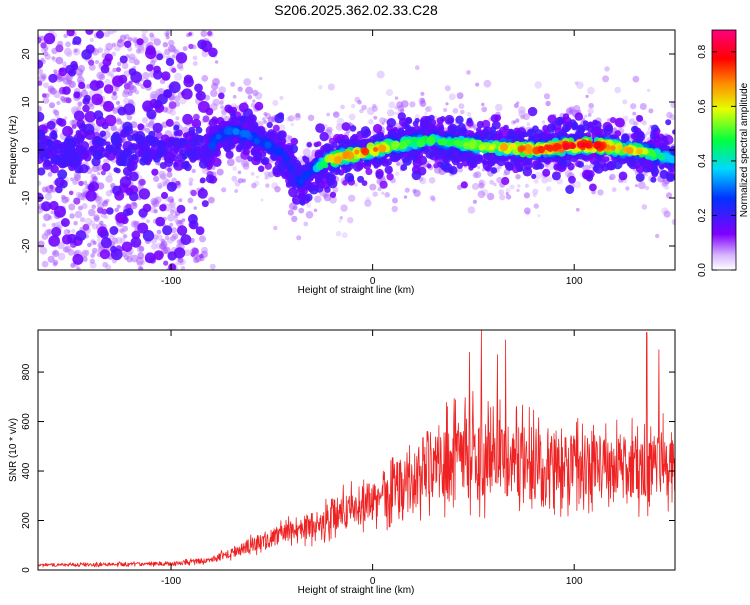  I want to click on spectrogram-y-tick-label: -20, so click(26, 245).